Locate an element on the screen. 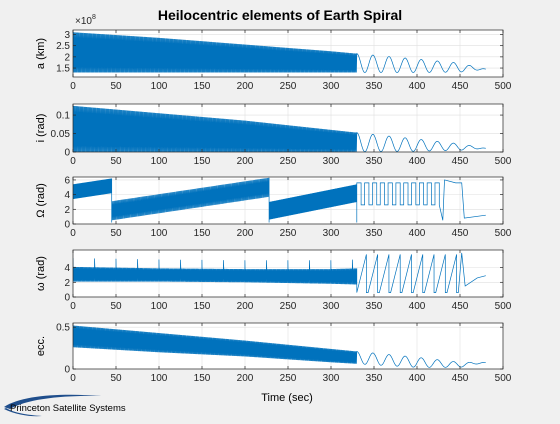  y-multiplier-base: ×10 is located at coordinates (83, 21).